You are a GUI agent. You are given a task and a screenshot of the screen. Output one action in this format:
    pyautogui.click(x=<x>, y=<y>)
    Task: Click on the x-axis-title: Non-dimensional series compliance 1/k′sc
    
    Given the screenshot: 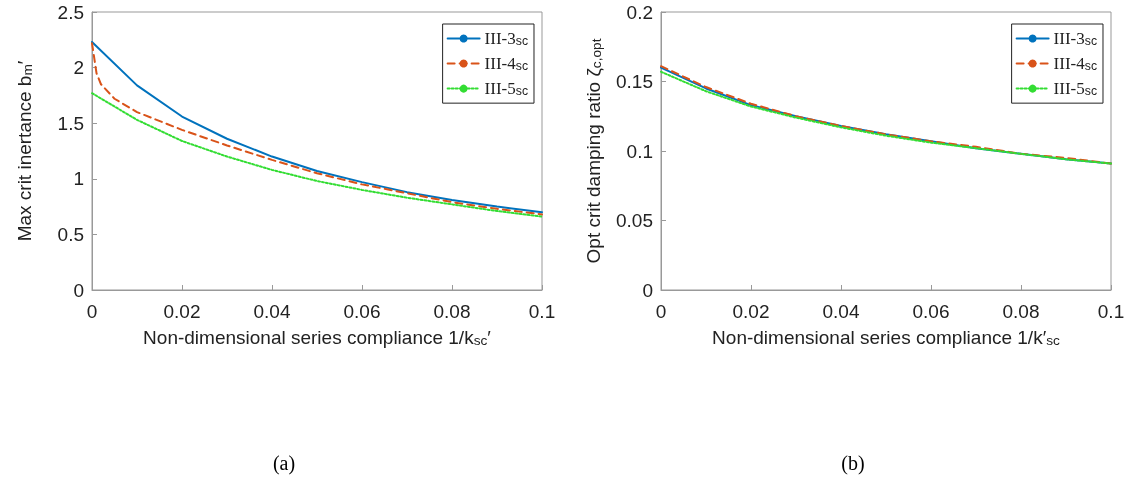 What is the action you would take?
    pyautogui.click(x=886, y=338)
    